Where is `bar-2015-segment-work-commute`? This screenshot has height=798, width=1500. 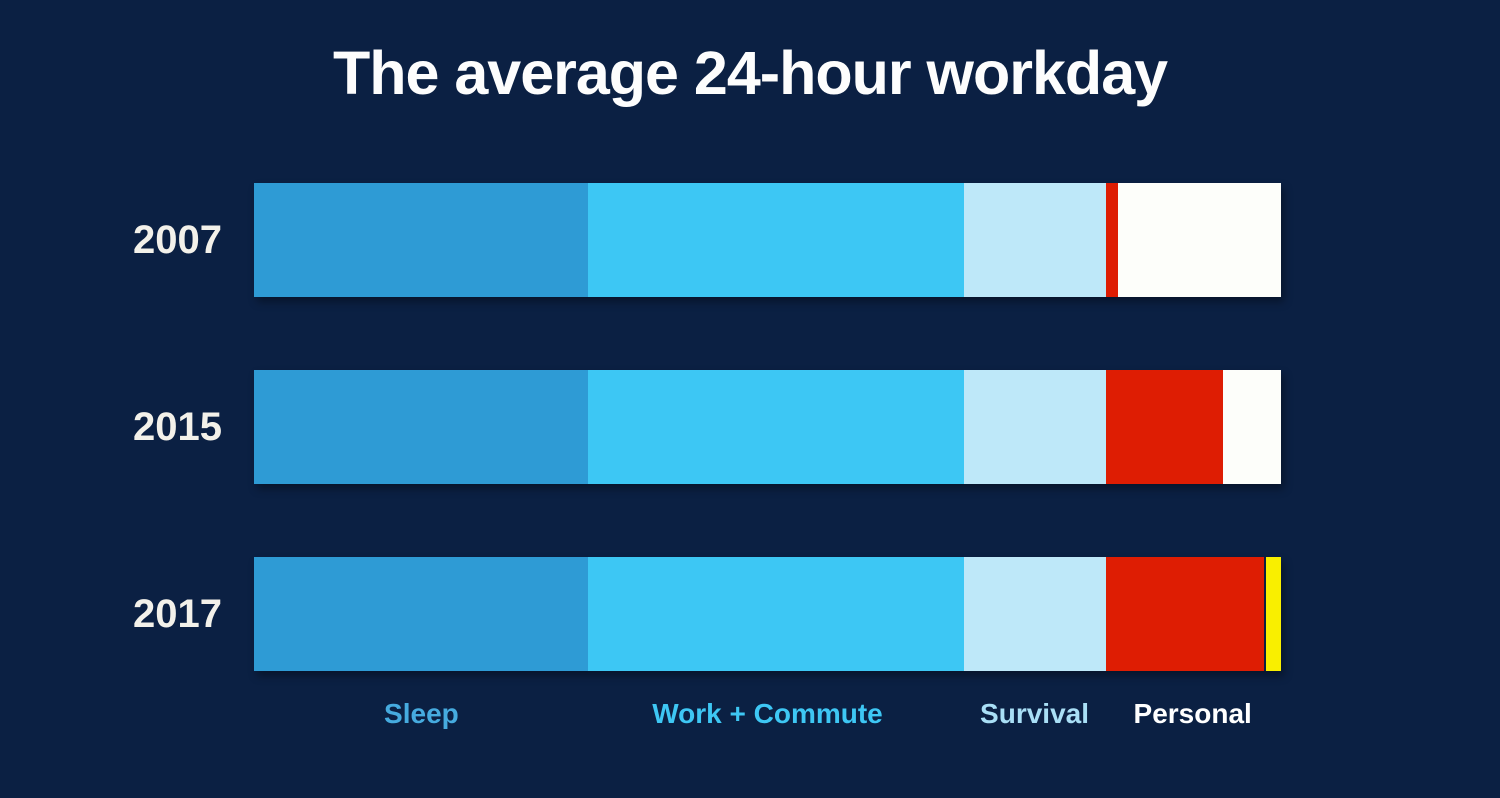 bar-2015-segment-work-commute is located at coordinates (776, 427).